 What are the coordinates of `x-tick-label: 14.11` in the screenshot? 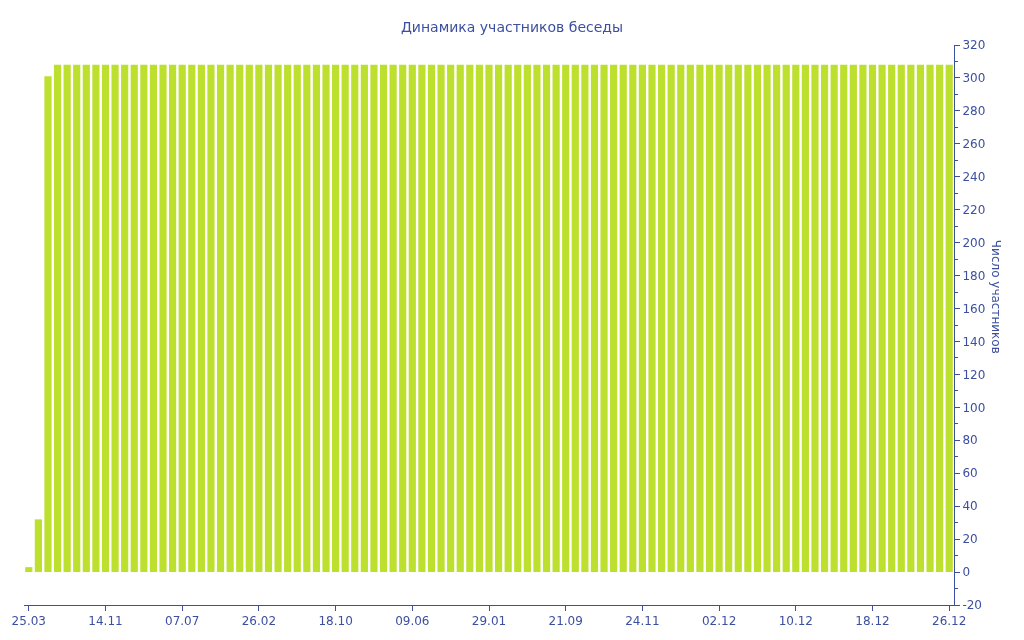 It's located at (105, 621).